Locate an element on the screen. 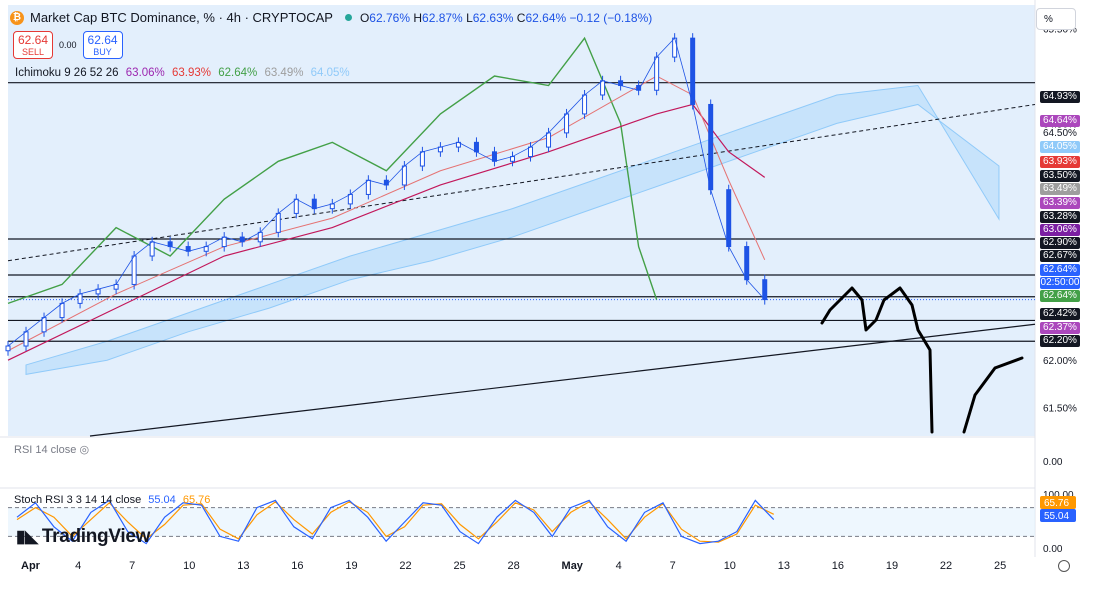 Image resolution: width=1100 pixels, height=589 pixels. market-status-dot-icon is located at coordinates (348, 17).